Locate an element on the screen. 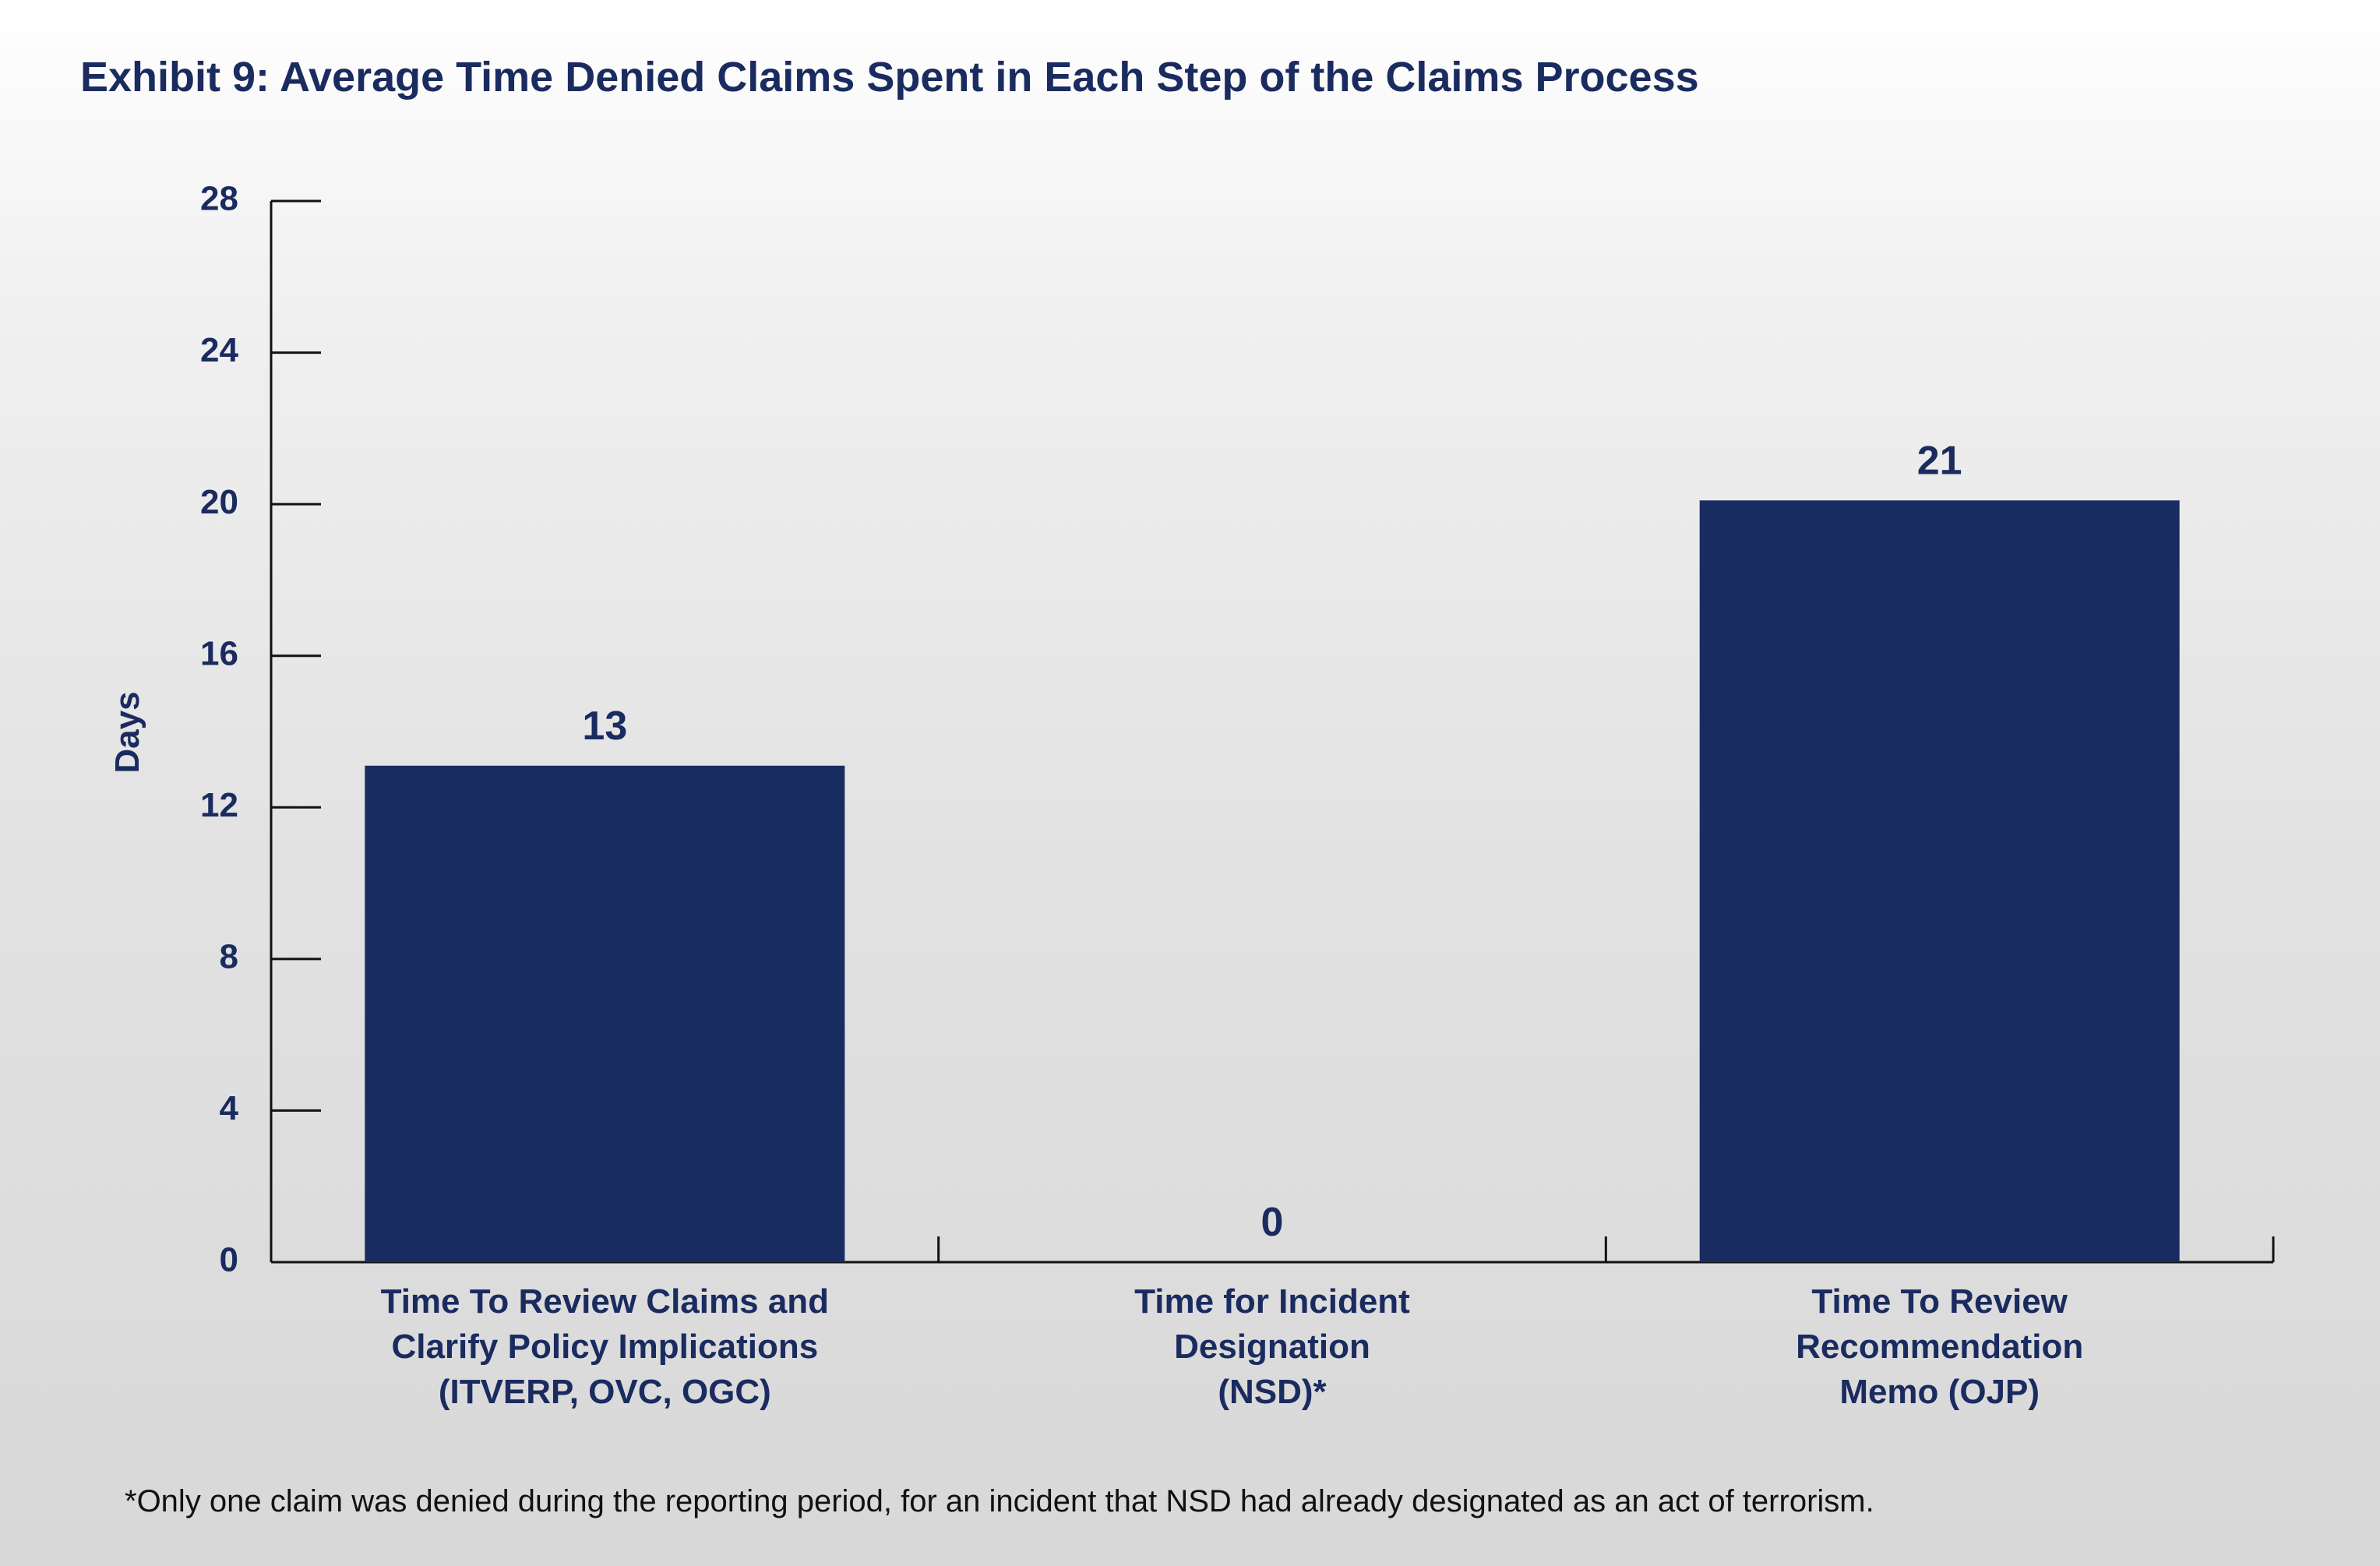 The height and width of the screenshot is (1566, 2380). category-label: Designation is located at coordinates (1272, 1347).